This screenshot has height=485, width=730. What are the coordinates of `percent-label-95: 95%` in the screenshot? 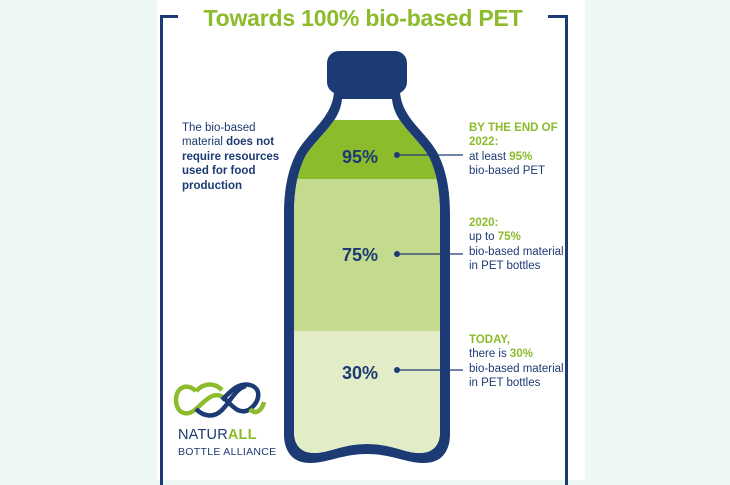 It's located at (360, 157).